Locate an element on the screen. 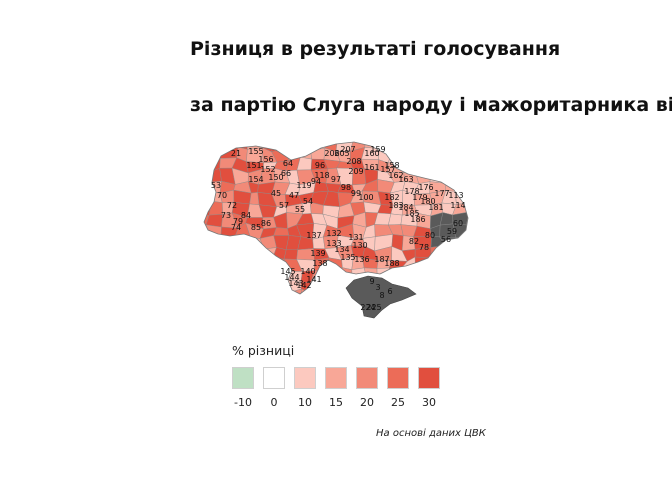 This screenshot has height=480, width=672. legend-label: 20 is located at coordinates (367, 402).